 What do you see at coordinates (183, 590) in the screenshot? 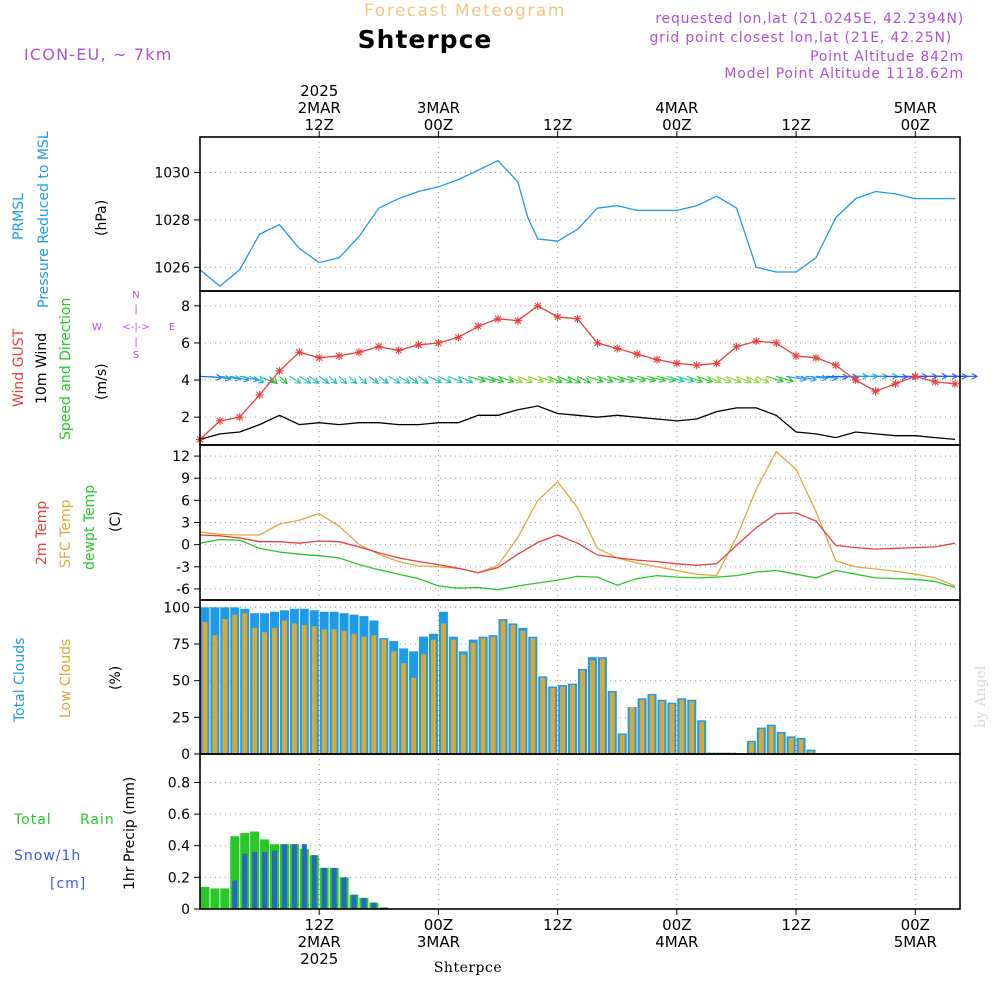
I see `temp-tick-label: -6` at bounding box center [183, 590].